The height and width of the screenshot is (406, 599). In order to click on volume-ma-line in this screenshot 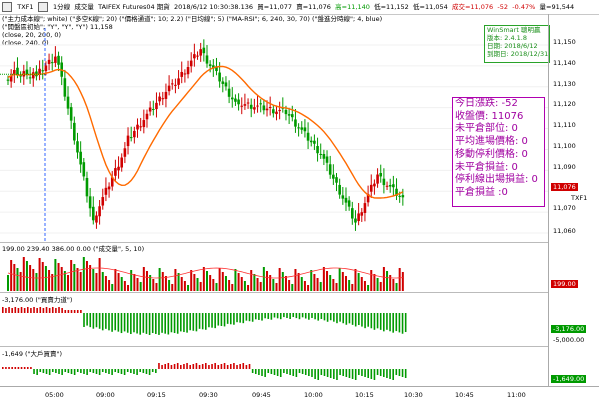, I will do `click(205, 273)`.